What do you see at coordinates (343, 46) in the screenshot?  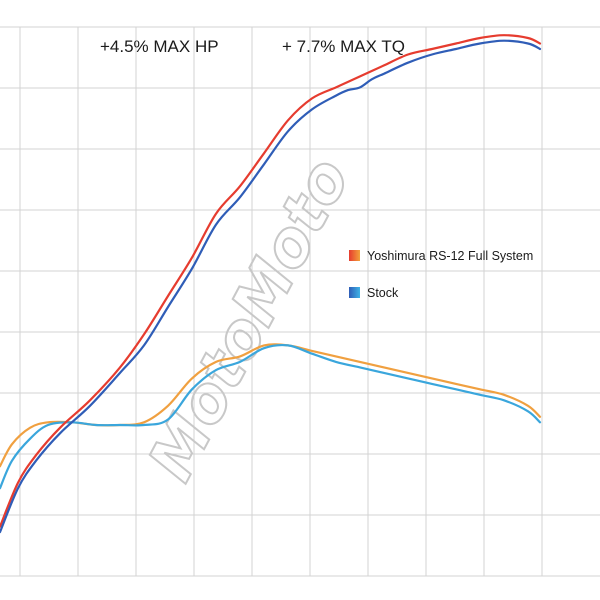 I see `headline-tq: + 7.7% MAX TQ` at bounding box center [343, 46].